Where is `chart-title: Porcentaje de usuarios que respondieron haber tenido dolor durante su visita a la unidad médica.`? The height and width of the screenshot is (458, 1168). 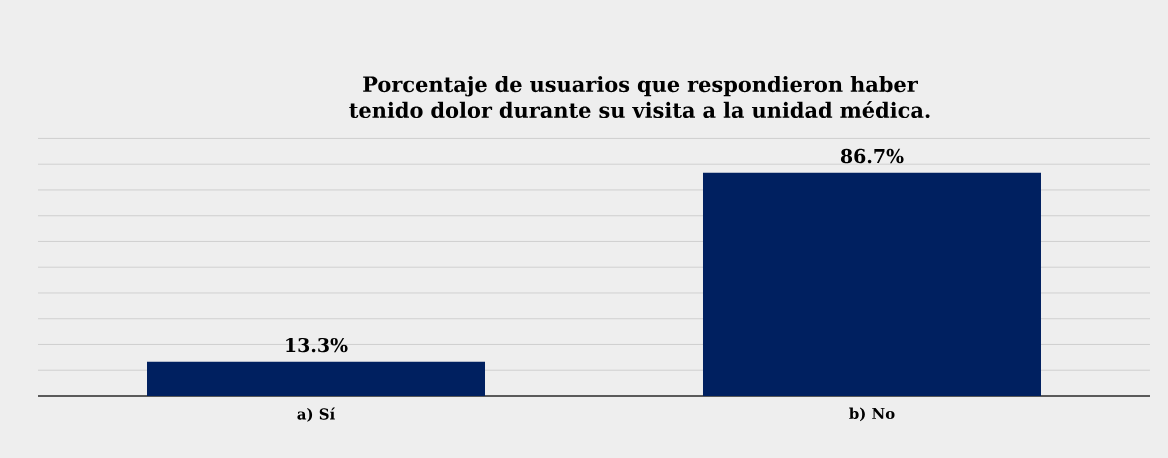
chart-title: Porcentaje de usuarios que respondieron haber tenido dolor durante su visita a la unidad médica. is located at coordinates (639, 97).